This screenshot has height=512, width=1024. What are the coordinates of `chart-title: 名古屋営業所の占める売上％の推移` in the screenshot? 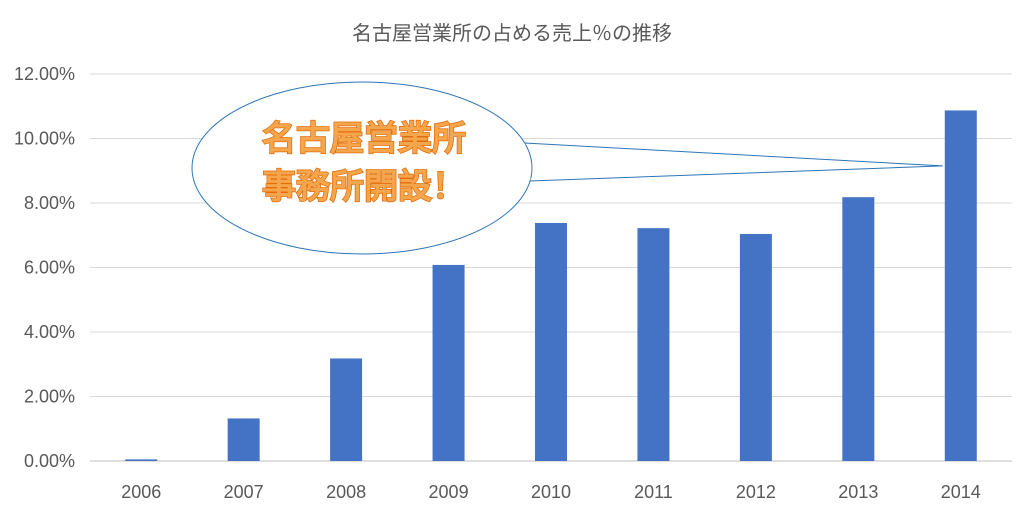 It's located at (512, 33).